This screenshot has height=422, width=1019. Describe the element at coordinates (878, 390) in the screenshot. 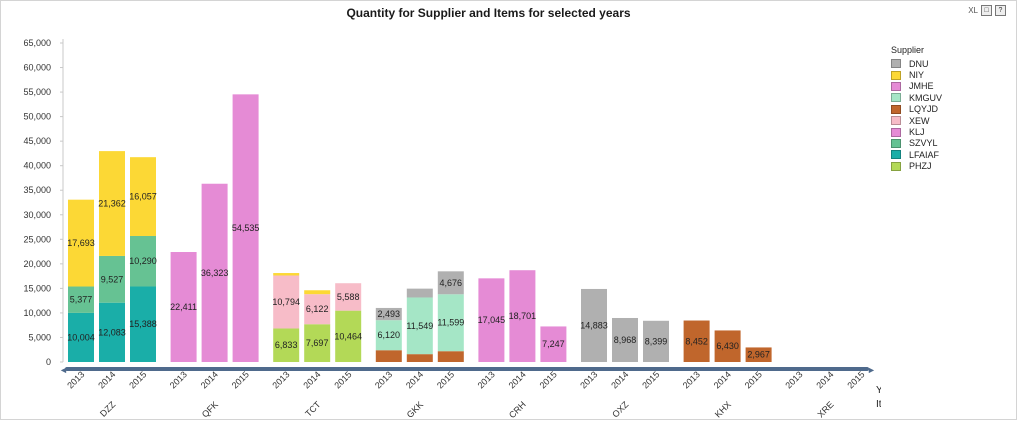

I see `x-axis-title: Year` at that location.